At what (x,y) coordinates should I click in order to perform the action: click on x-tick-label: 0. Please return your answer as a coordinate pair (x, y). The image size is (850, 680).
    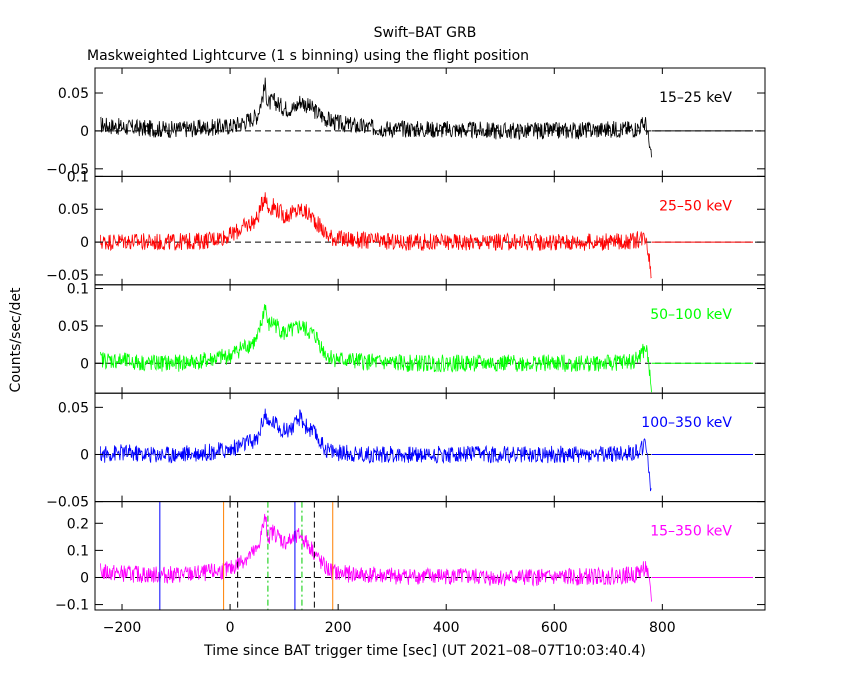
    Looking at the image, I should click on (230, 628).